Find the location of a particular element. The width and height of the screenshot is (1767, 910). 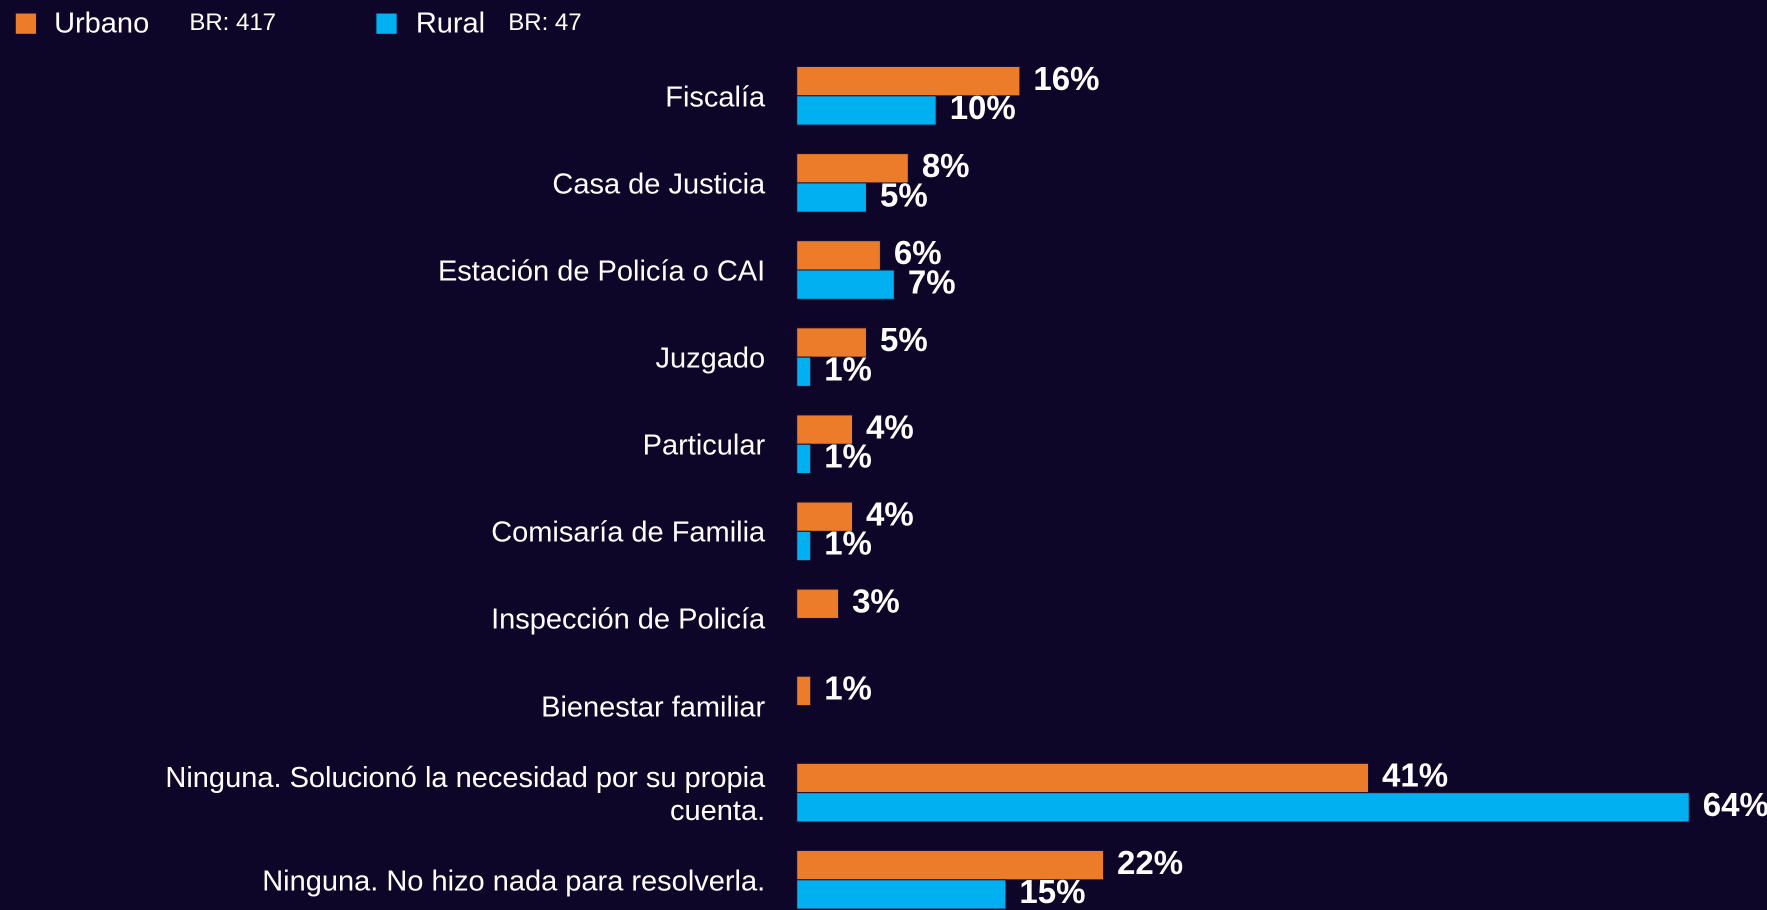

category-label: Bienestar familiar is located at coordinates (653, 707).